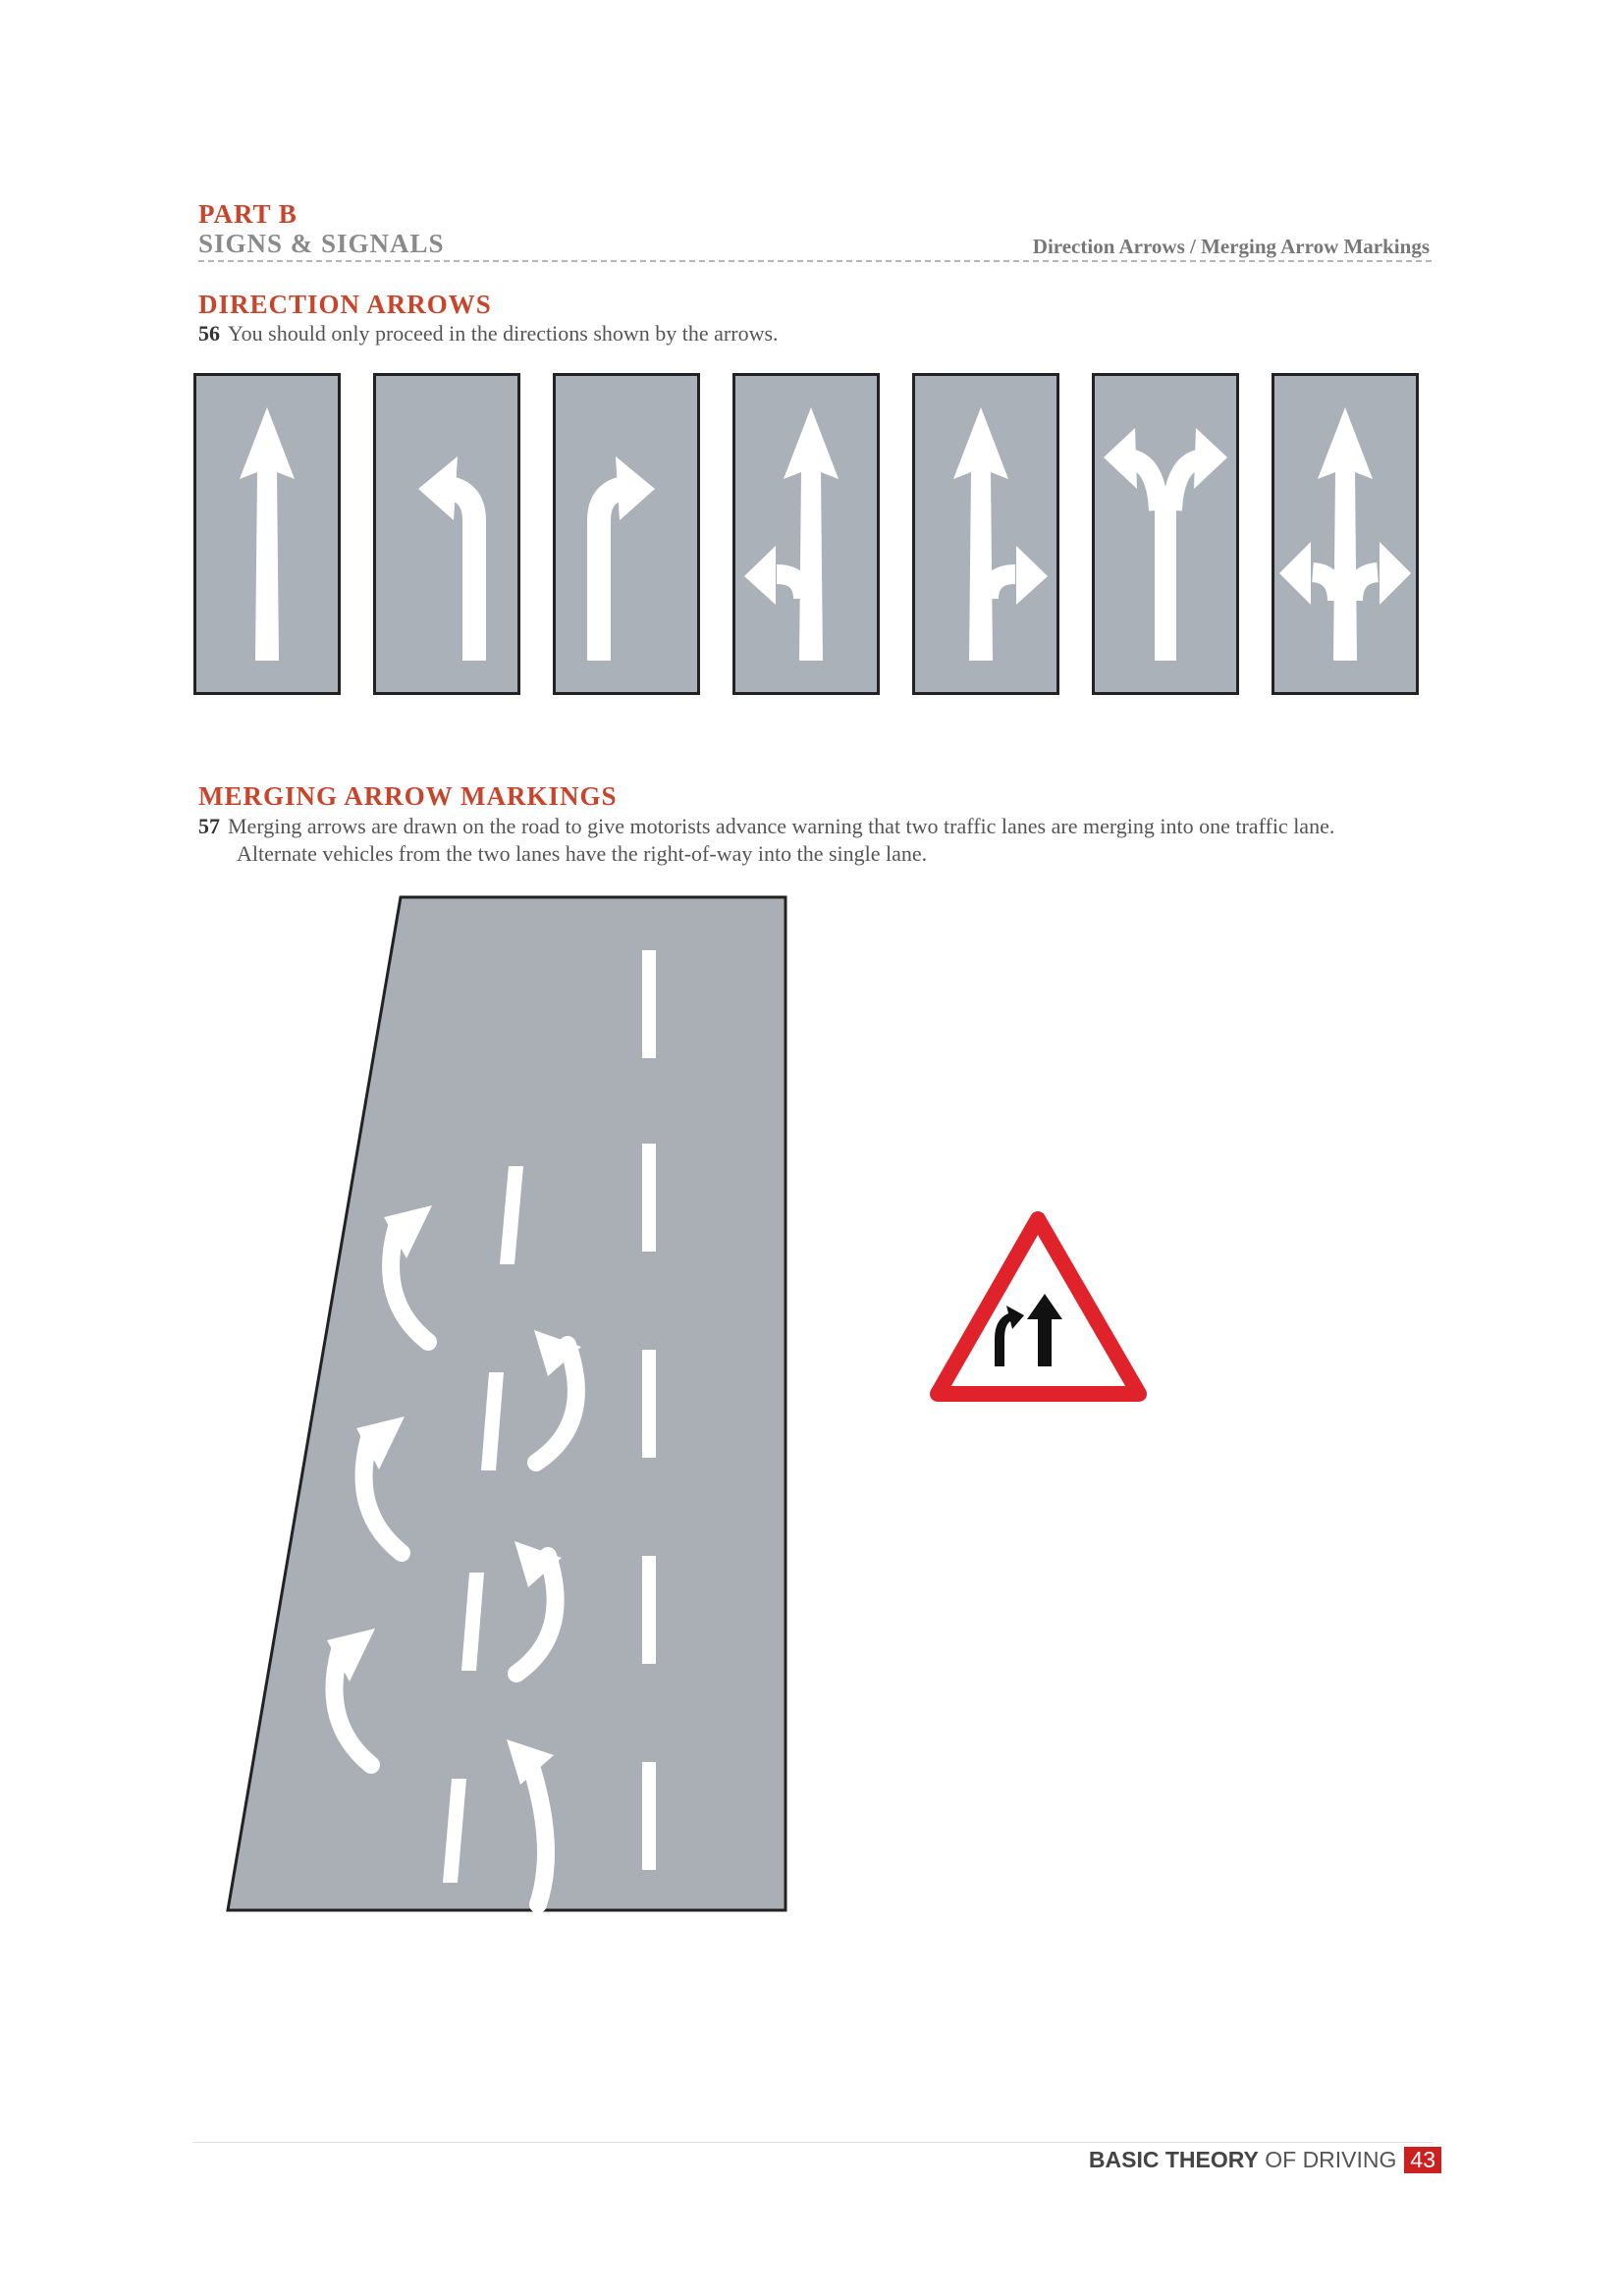 This screenshot has height=2296, width=1624. I want to click on left-or-right-arrow-icon, so click(1165, 534).